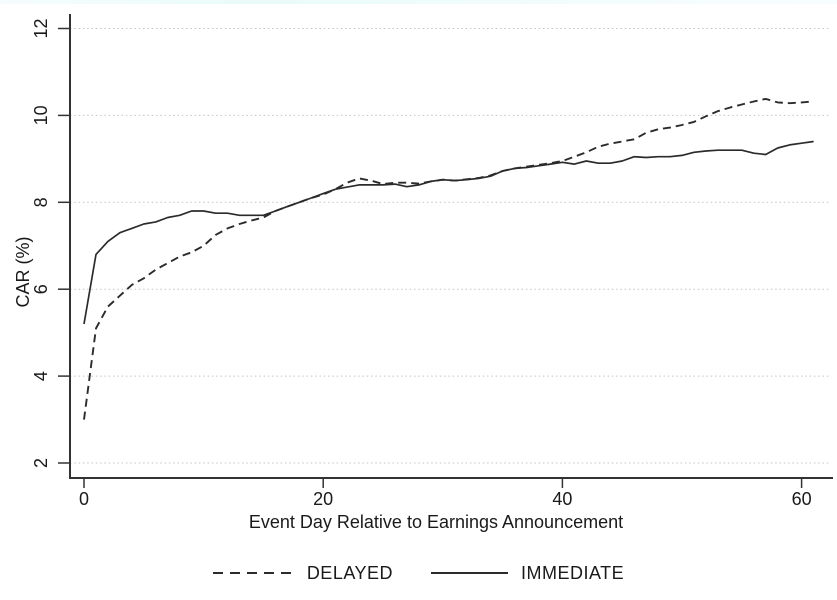 This screenshot has height=600, width=837. I want to click on y-tick-label: 10, so click(41, 115).